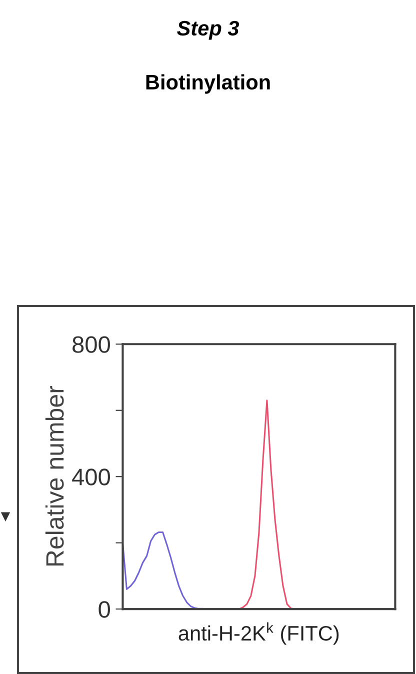 This screenshot has height=674, width=416. What do you see at coordinates (91, 344) in the screenshot?
I see `y-tick-label: 800` at bounding box center [91, 344].